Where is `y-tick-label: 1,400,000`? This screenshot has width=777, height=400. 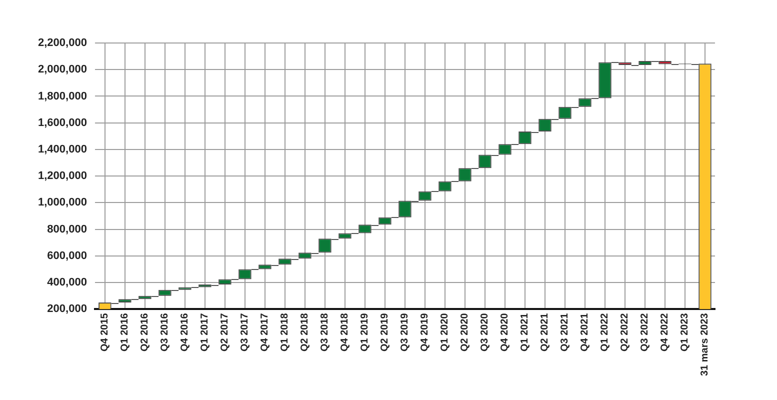
y-tick-label: 1,400,000 is located at coordinates (62, 150).